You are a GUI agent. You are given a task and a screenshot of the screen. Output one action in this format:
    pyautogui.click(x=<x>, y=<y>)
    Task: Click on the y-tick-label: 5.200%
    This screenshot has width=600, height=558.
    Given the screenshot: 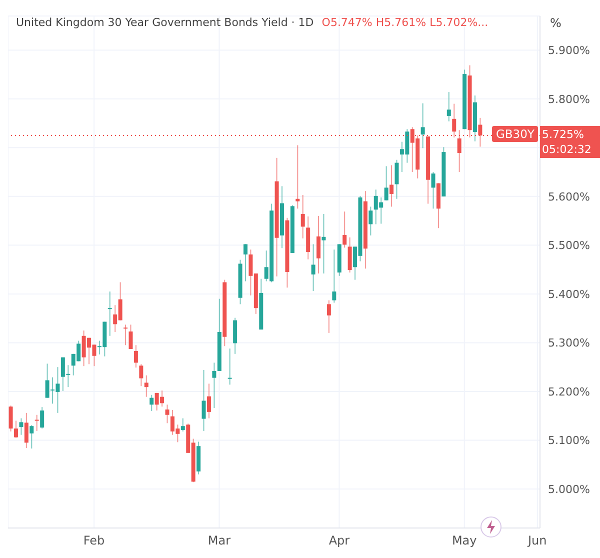 What is the action you would take?
    pyautogui.click(x=569, y=391)
    